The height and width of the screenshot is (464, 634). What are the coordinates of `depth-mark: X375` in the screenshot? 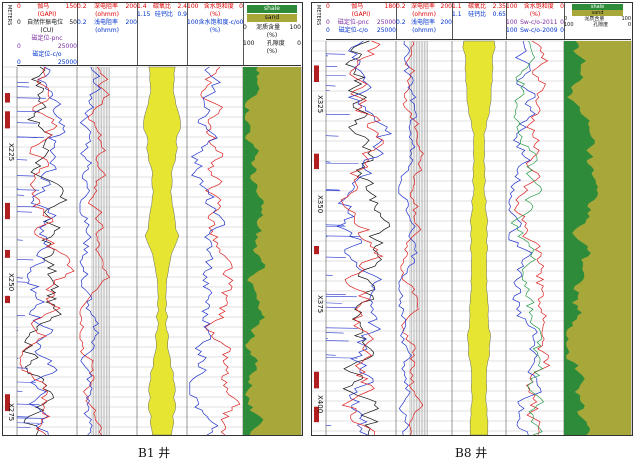 It's located at (320, 304).